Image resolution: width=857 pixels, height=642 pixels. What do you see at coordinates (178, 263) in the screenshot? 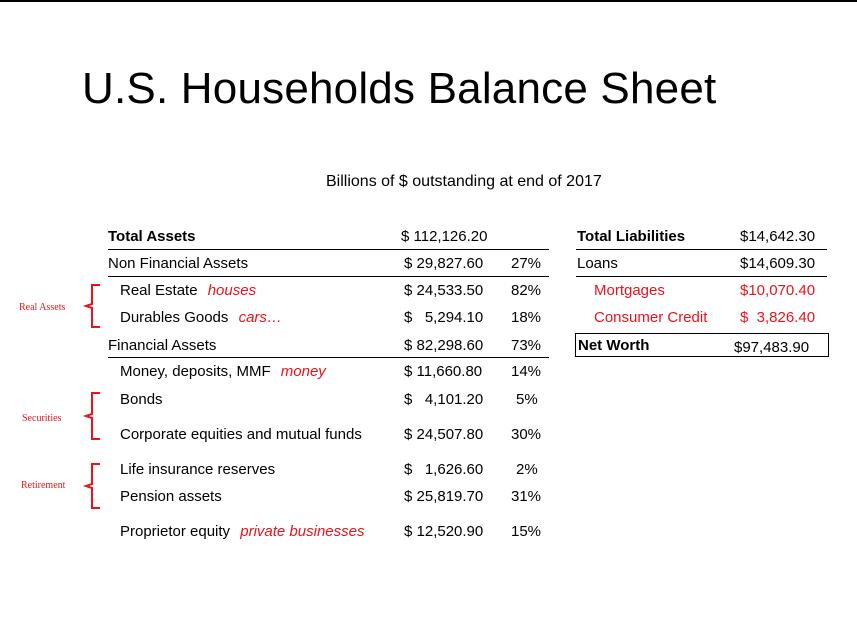
I see `non-financial-assets-label: Non Financial Assets` at bounding box center [178, 263].